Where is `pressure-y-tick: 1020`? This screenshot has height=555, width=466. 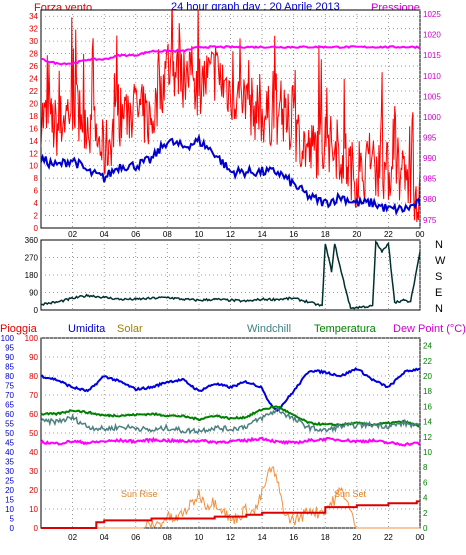
pressure-y-tick: 1020 is located at coordinates (432, 35).